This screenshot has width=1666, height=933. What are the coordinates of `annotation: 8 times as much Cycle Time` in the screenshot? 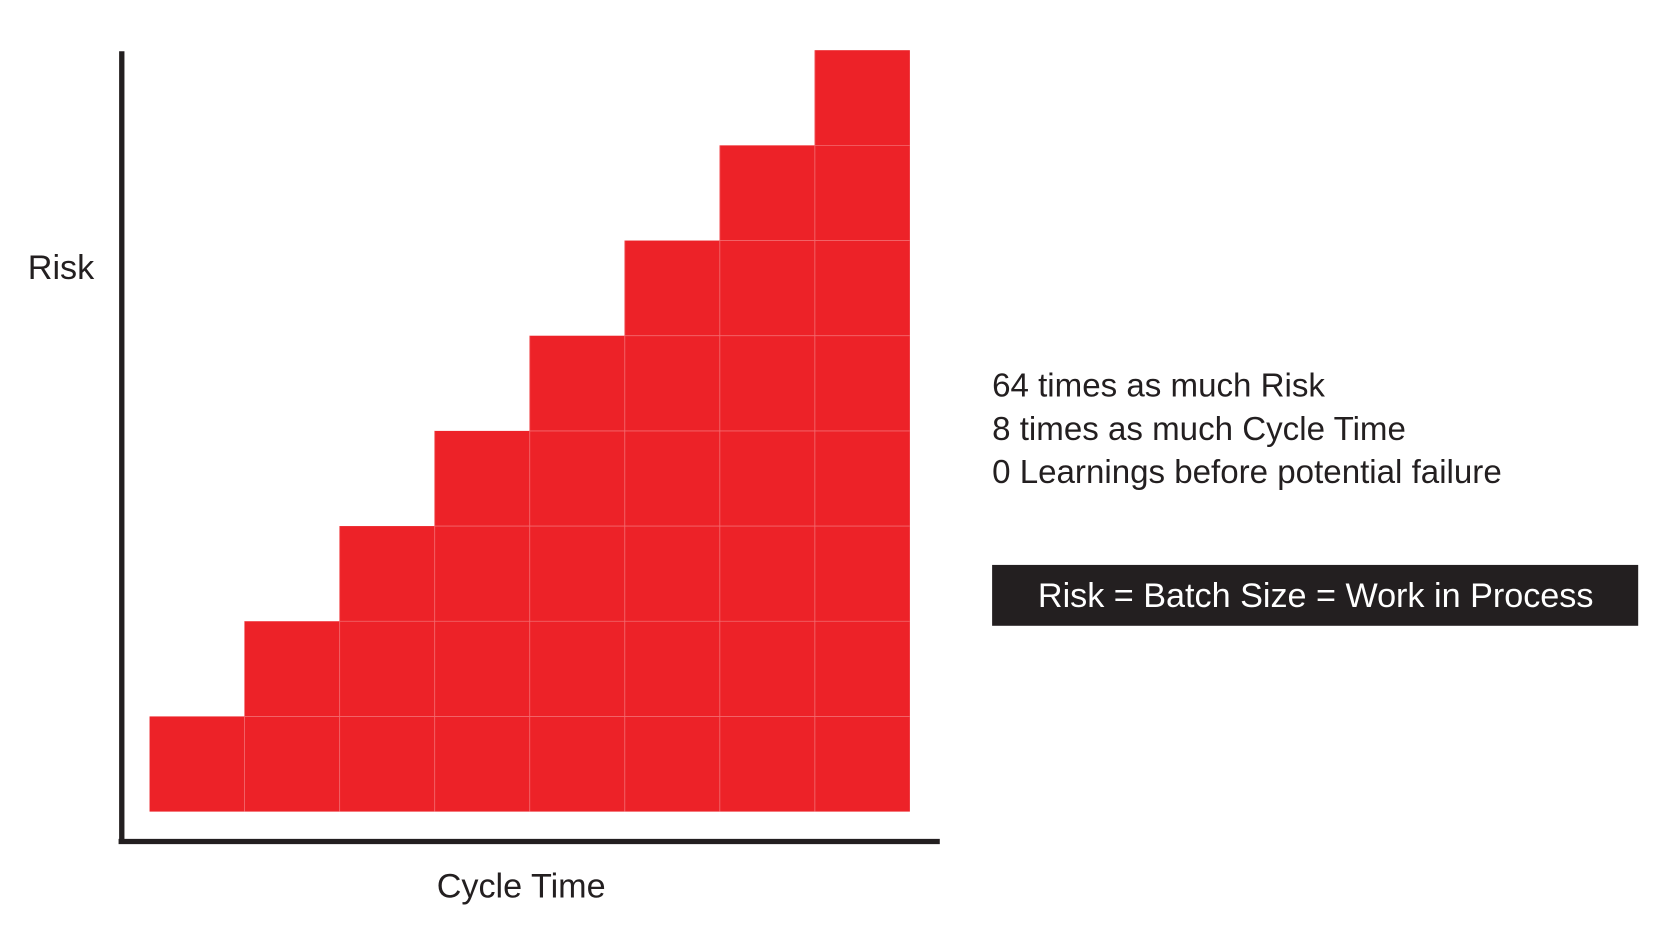 It's located at (1199, 429).